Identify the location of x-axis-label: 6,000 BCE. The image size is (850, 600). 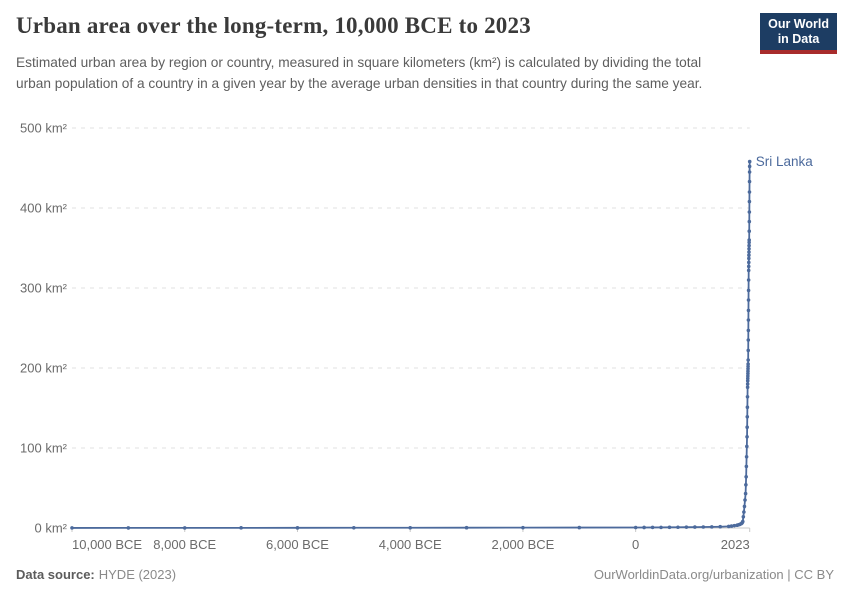
(297, 544).